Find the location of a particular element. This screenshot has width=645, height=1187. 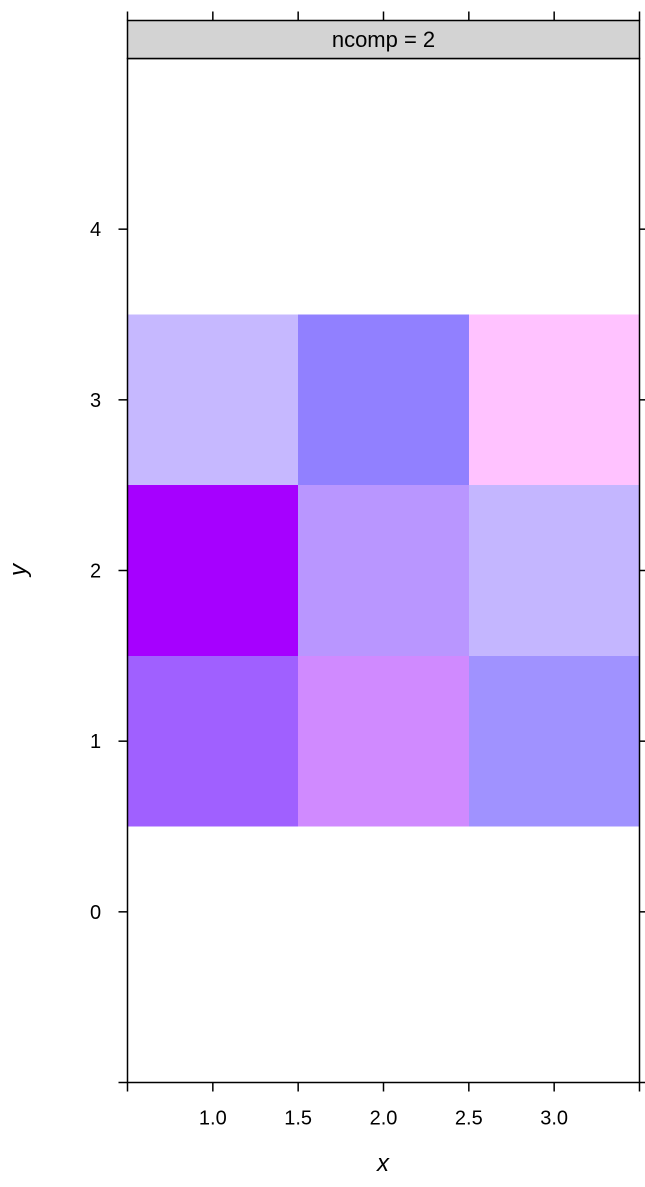

y-tick-label: 1 is located at coordinates (95, 742).